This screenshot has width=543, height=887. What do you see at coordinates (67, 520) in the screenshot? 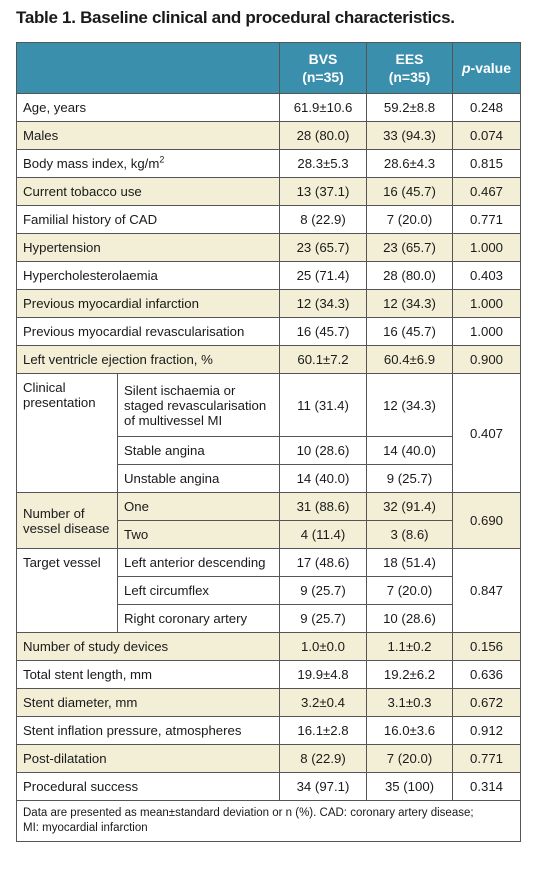
I see `vessel-disease-label: Number of vessel disease` at bounding box center [67, 520].